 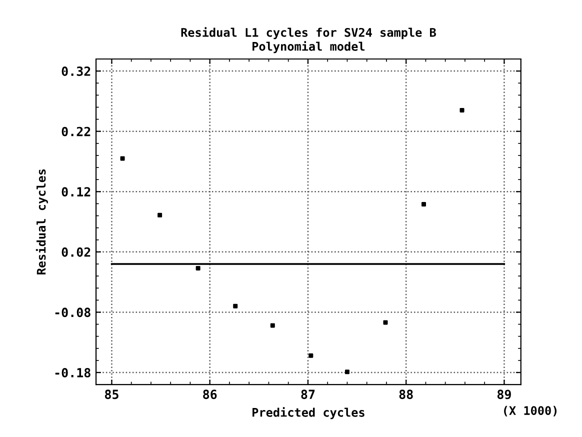 What do you see at coordinates (42, 221) in the screenshot?
I see `y-axis-title: Residual cycles` at bounding box center [42, 221].